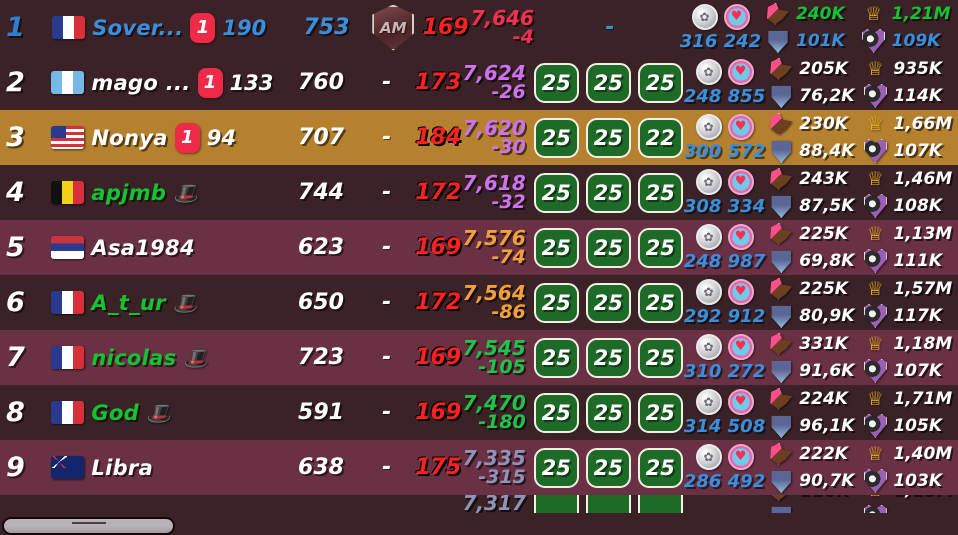  Describe the element at coordinates (15, 467) in the screenshot. I see `rank-cell: 9` at that location.